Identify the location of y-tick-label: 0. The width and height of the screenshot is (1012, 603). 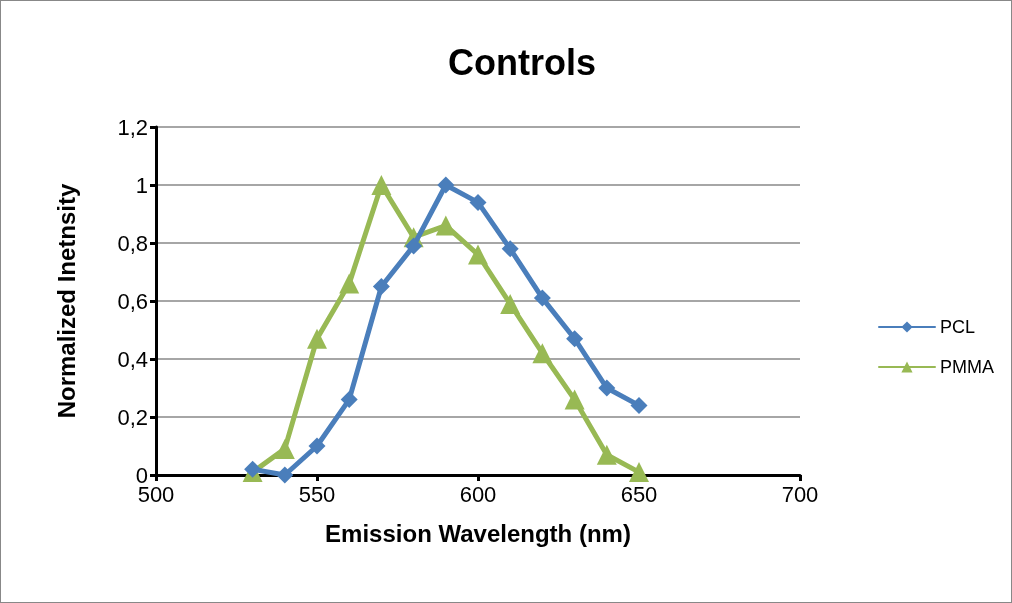
(141, 475).